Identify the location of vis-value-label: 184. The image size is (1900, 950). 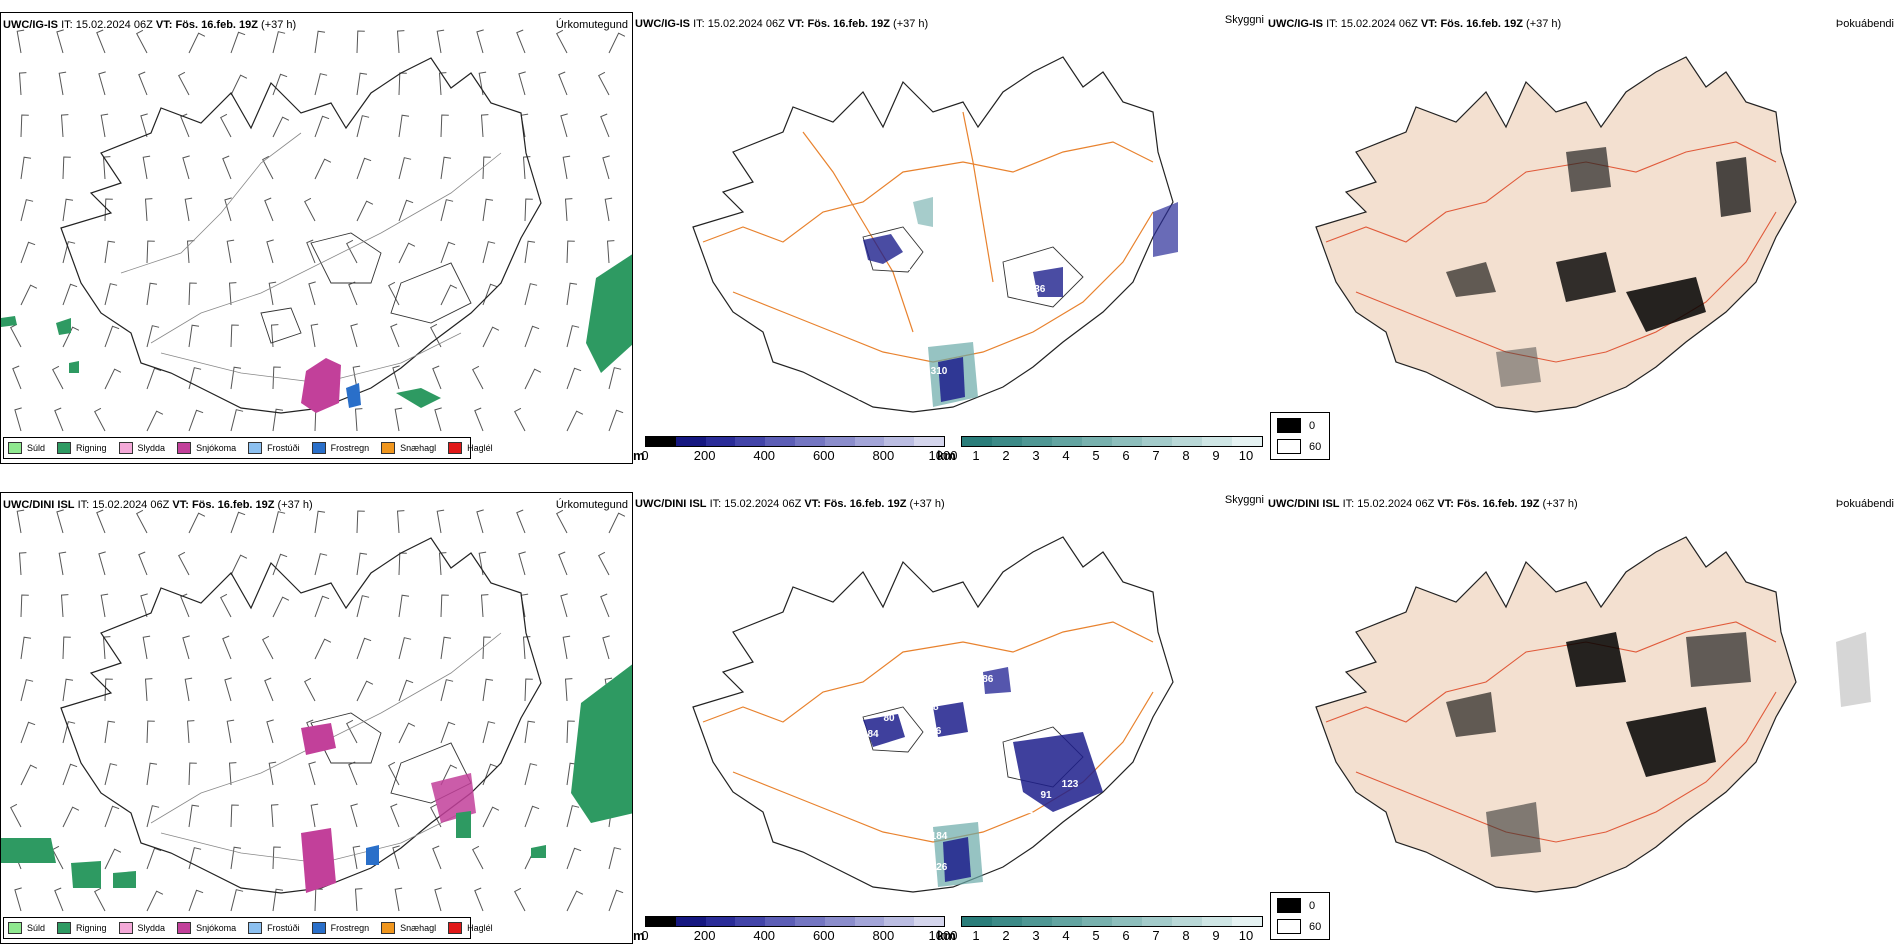
(939, 836).